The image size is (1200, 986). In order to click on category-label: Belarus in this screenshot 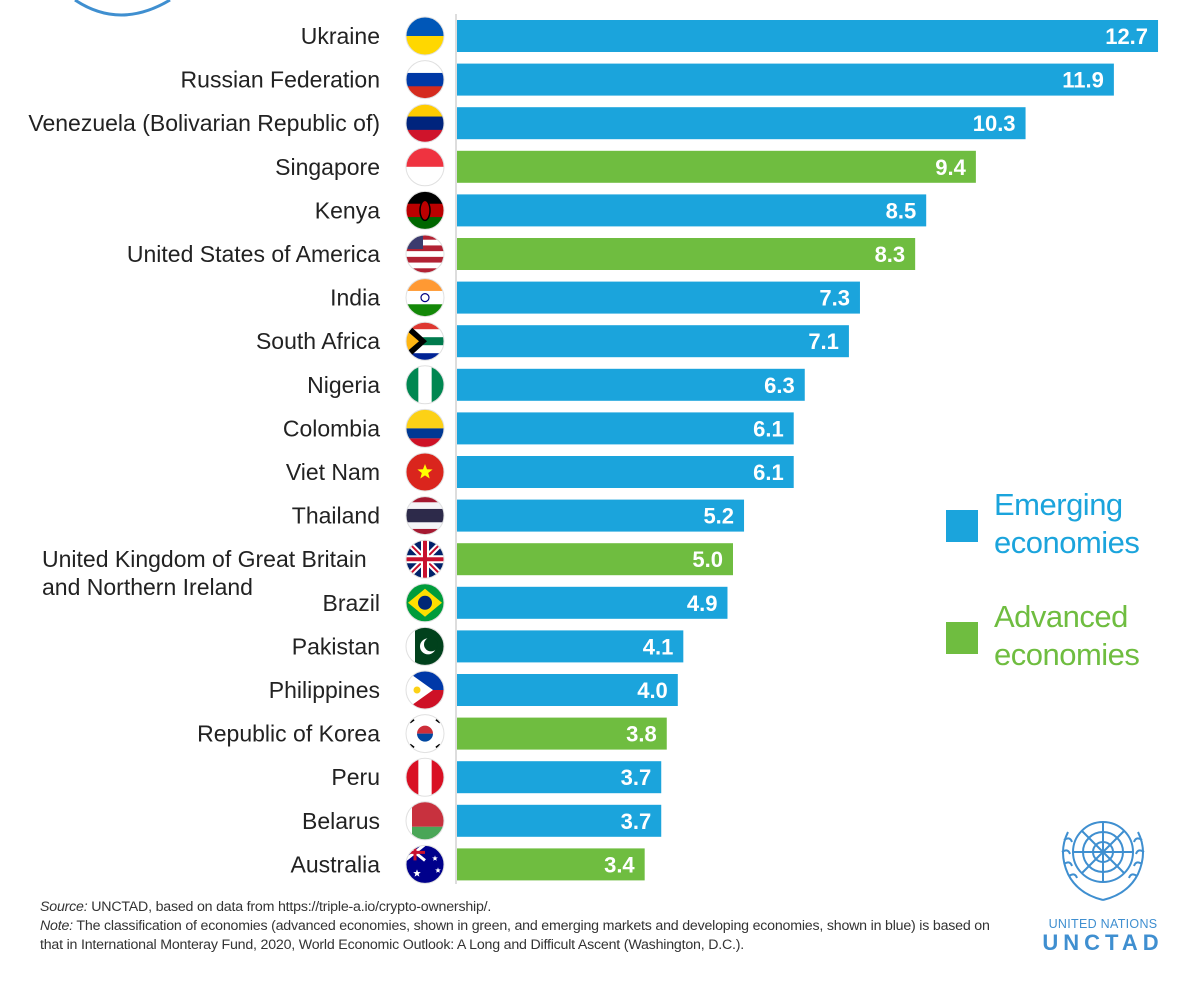, I will do `click(341, 821)`.